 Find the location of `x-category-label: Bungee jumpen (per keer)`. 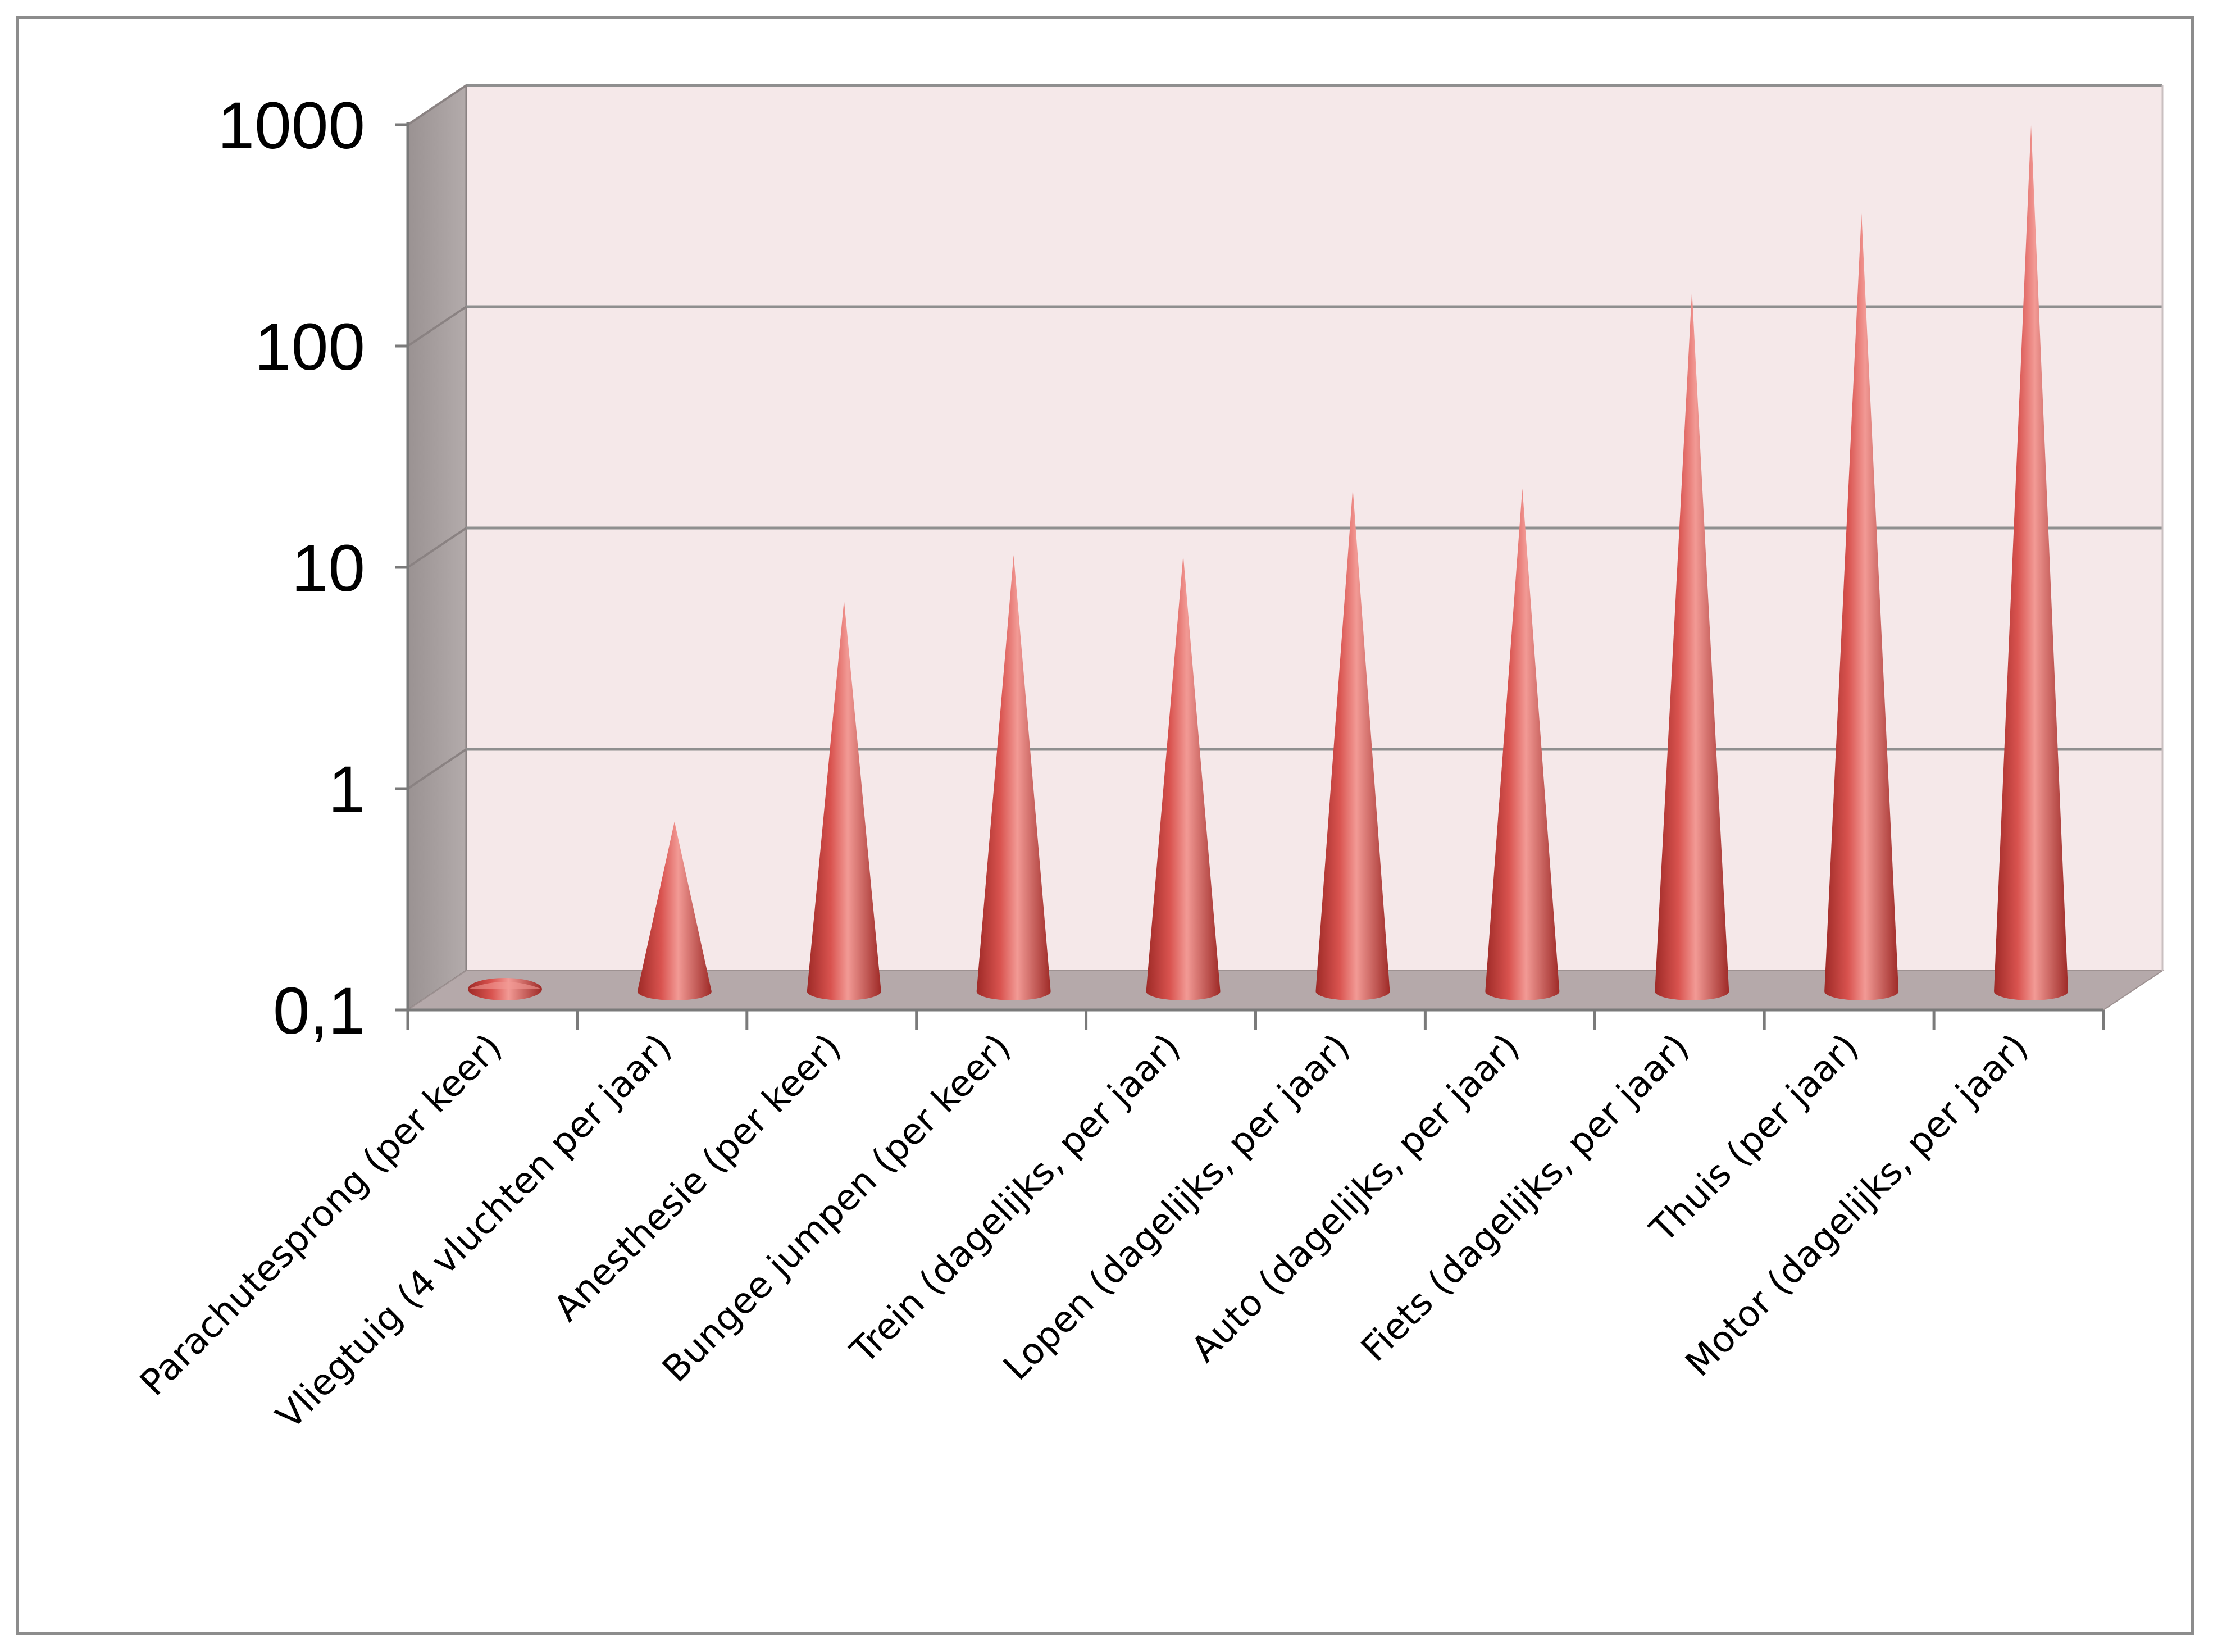

x-category-label: Bungee jumpen (per keer) is located at coordinates (837, 1208).